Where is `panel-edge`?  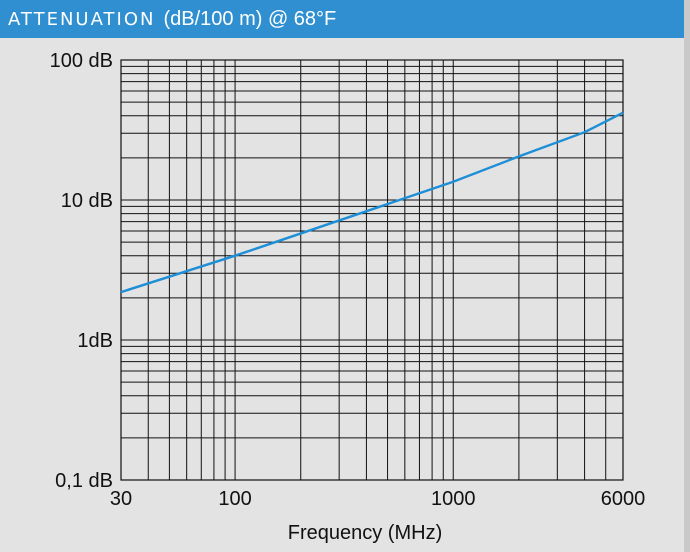
panel-edge is located at coordinates (687, 276).